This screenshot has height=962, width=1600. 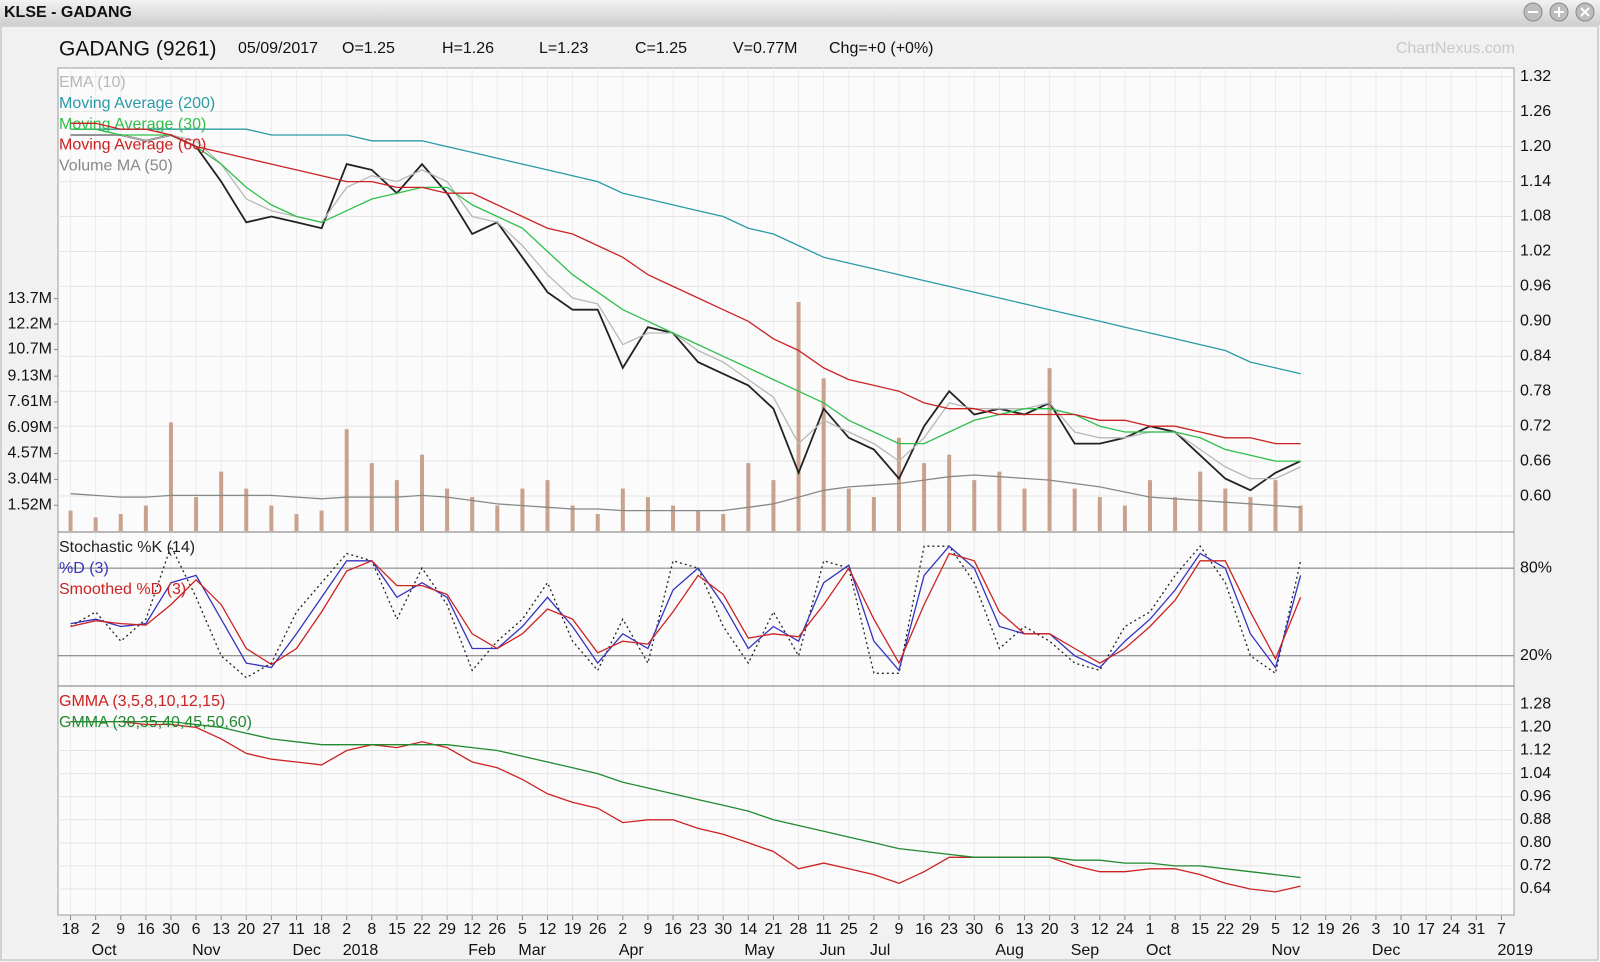 What do you see at coordinates (132, 124) in the screenshot?
I see `legend-entry: Moving Average (30)` at bounding box center [132, 124].